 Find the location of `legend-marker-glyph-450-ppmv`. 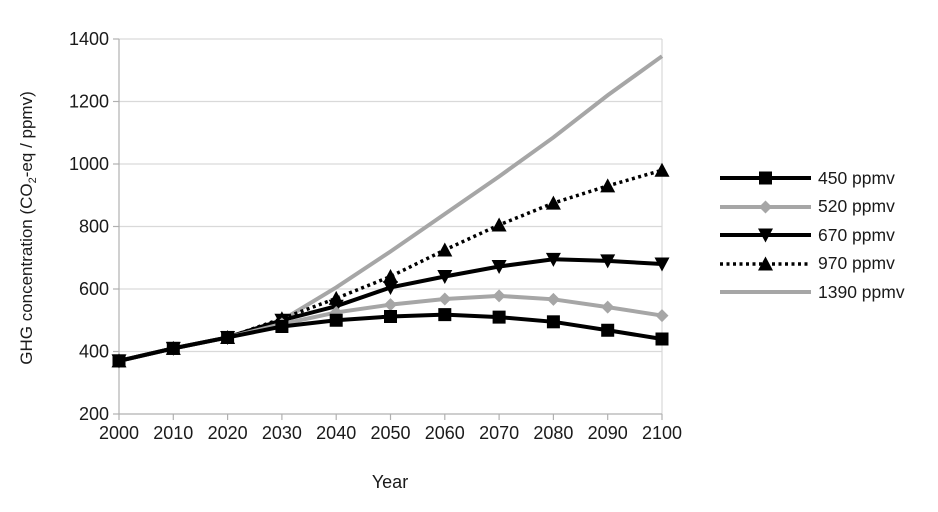

legend-marker-glyph-450-ppmv is located at coordinates (765, 178).